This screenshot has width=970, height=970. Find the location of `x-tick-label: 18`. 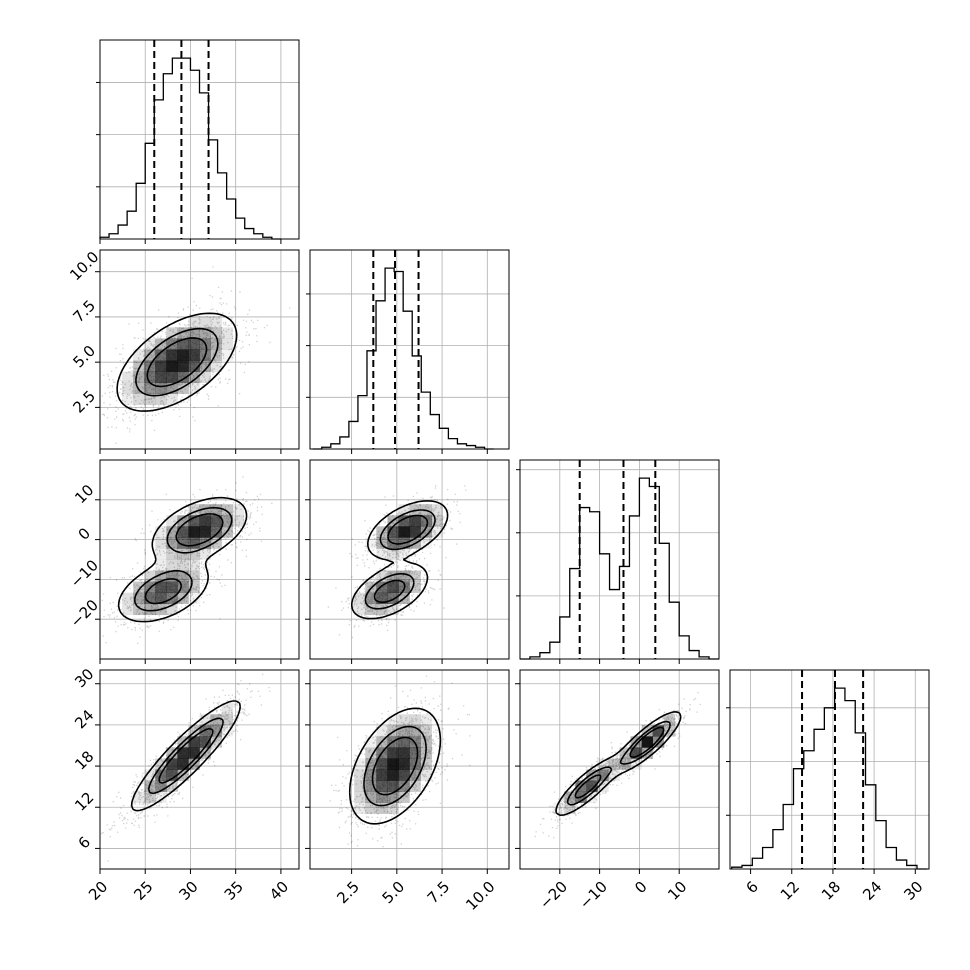

x-tick-label: 18 is located at coordinates (831, 891).